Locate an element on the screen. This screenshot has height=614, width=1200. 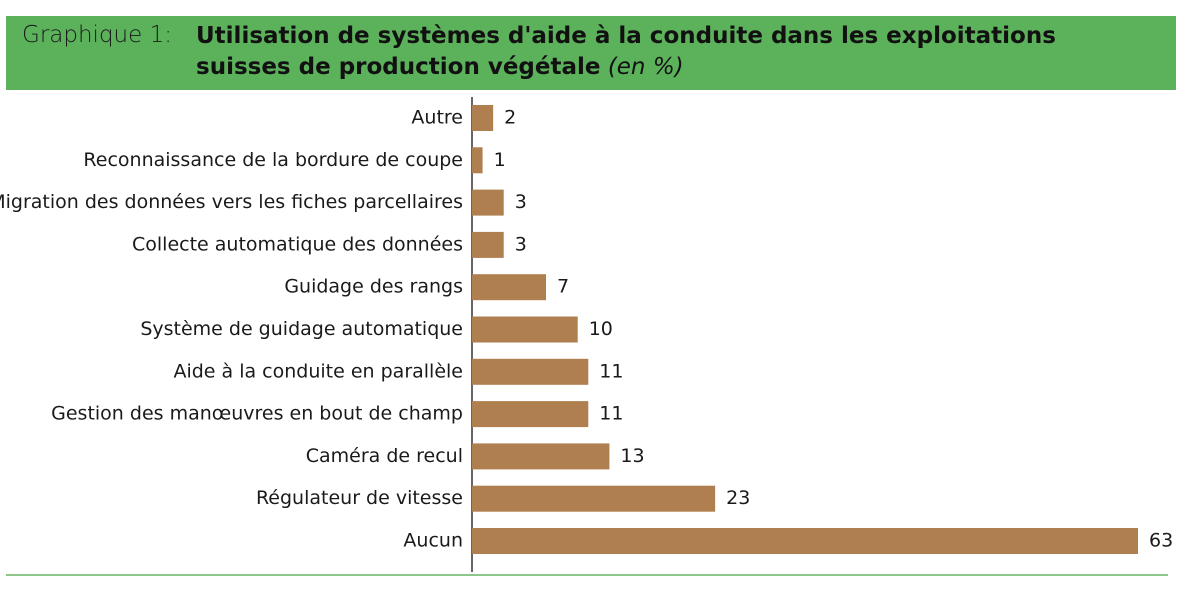
category-label: Caméra de recul is located at coordinates (384, 456).